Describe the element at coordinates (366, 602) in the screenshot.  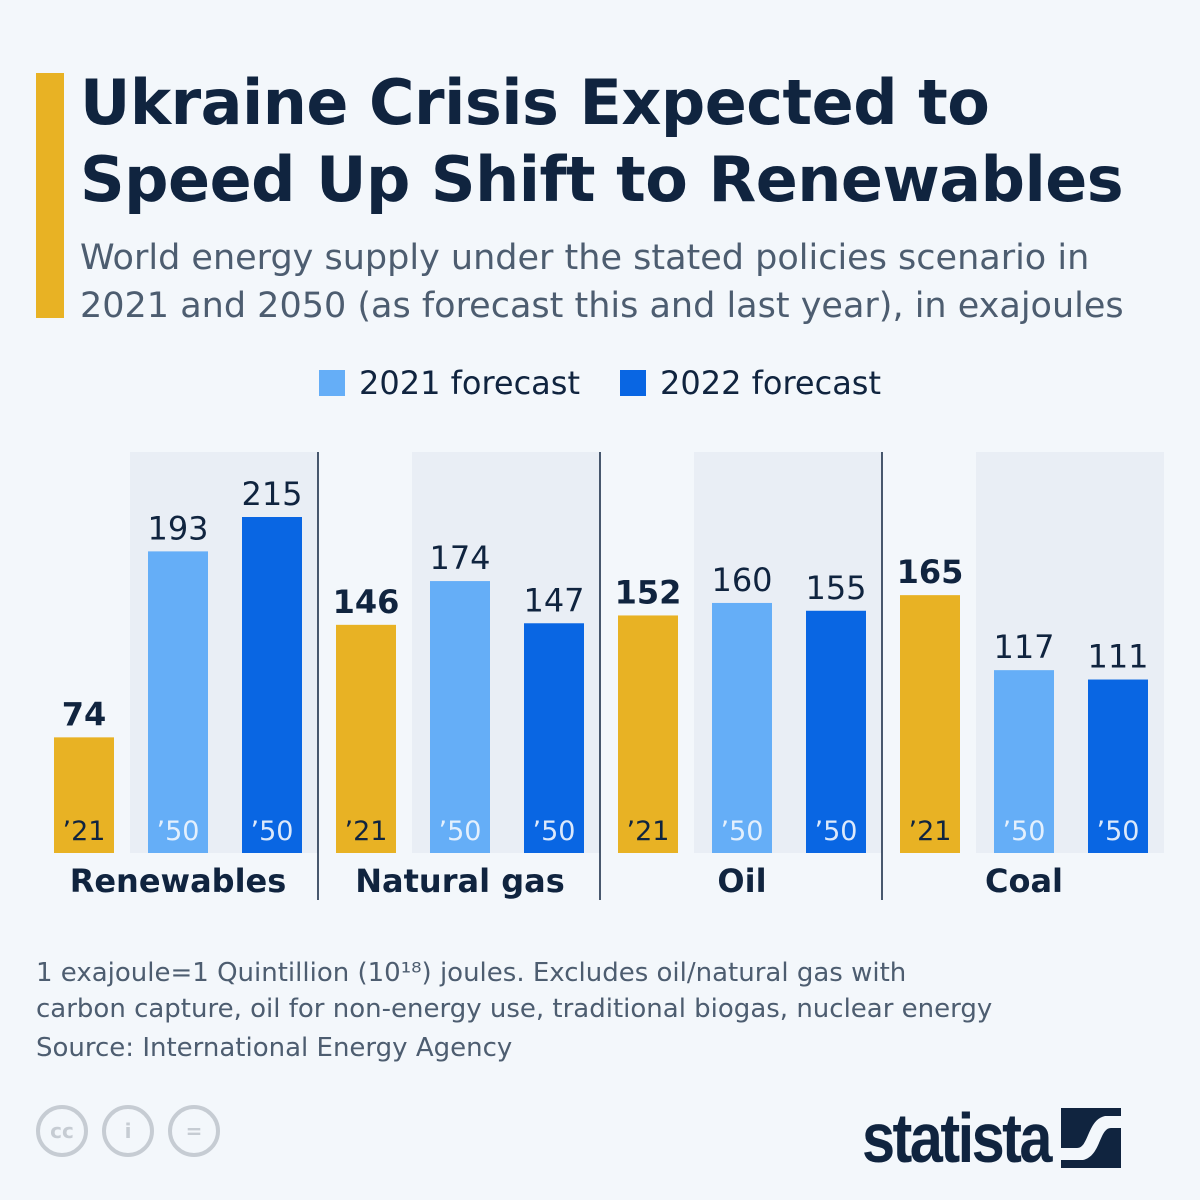
I see `data-label: 146` at that location.